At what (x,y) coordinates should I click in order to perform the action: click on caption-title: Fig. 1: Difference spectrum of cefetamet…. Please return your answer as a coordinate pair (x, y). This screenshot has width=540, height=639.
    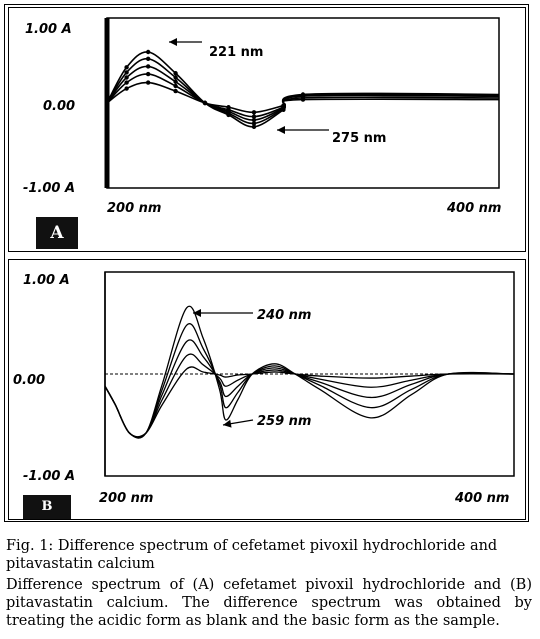
    Looking at the image, I should click on (252, 555).